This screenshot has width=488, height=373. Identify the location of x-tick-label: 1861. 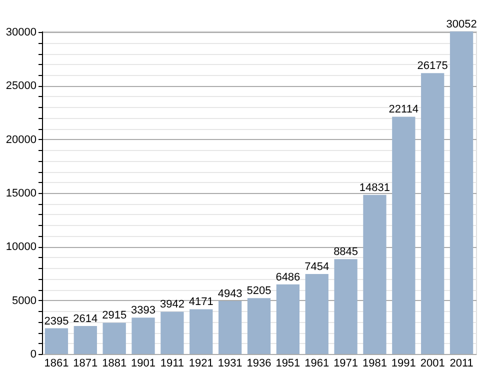
(56, 364).